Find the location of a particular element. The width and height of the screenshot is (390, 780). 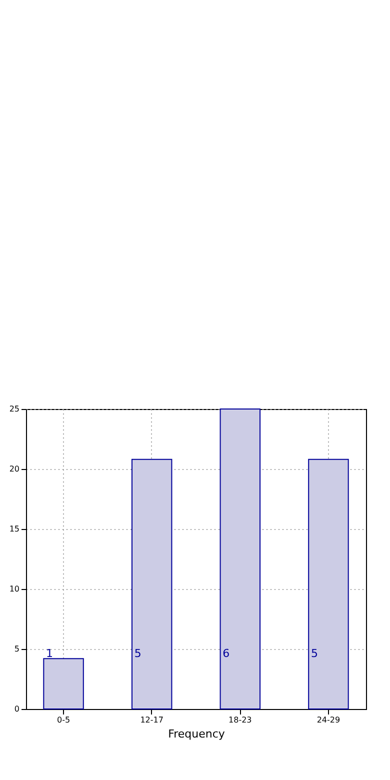

annotation: 1 is located at coordinates (50, 653).